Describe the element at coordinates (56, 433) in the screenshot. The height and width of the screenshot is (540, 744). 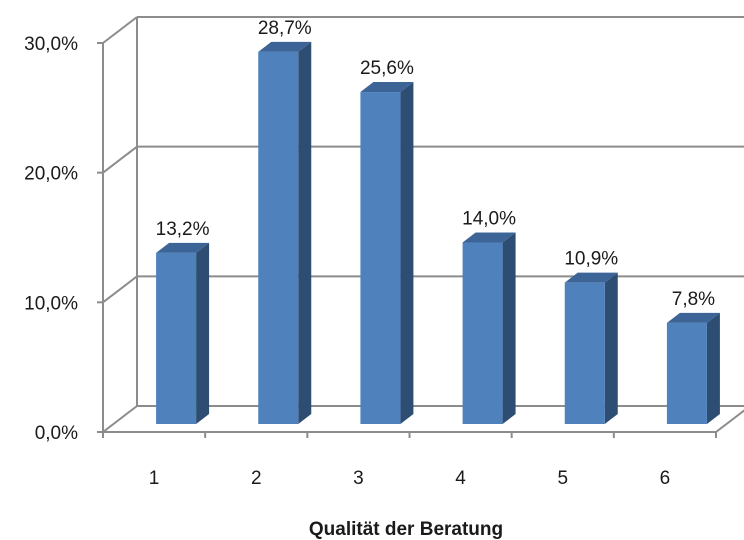
I see `y-tick-label: 0,0%` at that location.